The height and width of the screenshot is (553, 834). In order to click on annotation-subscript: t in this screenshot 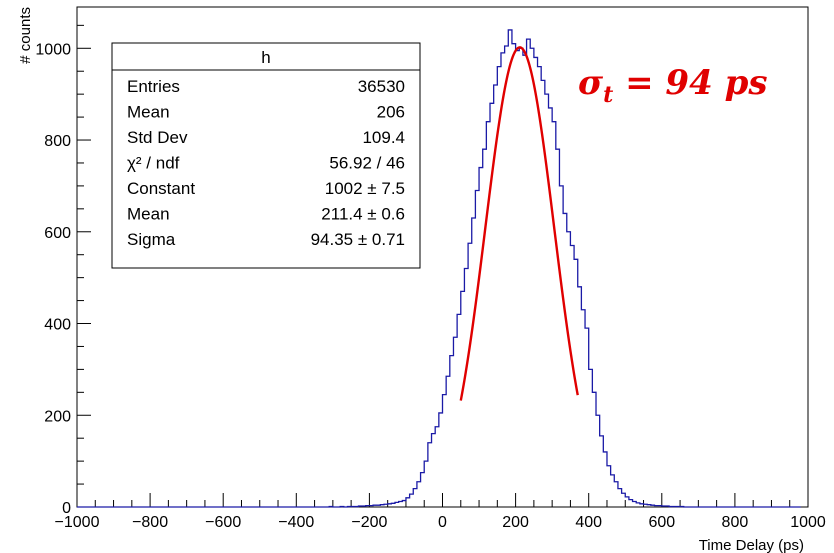, I will do `click(608, 95)`.